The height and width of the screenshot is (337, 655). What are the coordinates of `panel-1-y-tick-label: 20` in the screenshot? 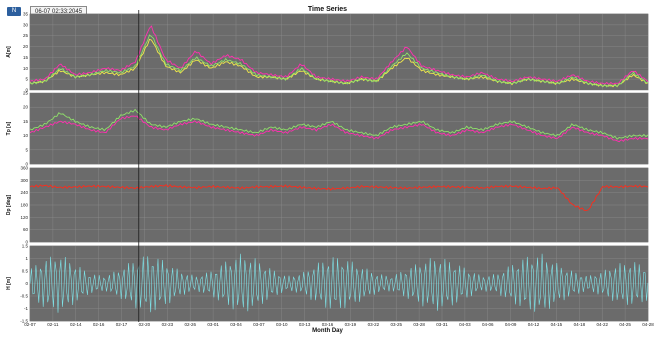 It's located at (26, 46).